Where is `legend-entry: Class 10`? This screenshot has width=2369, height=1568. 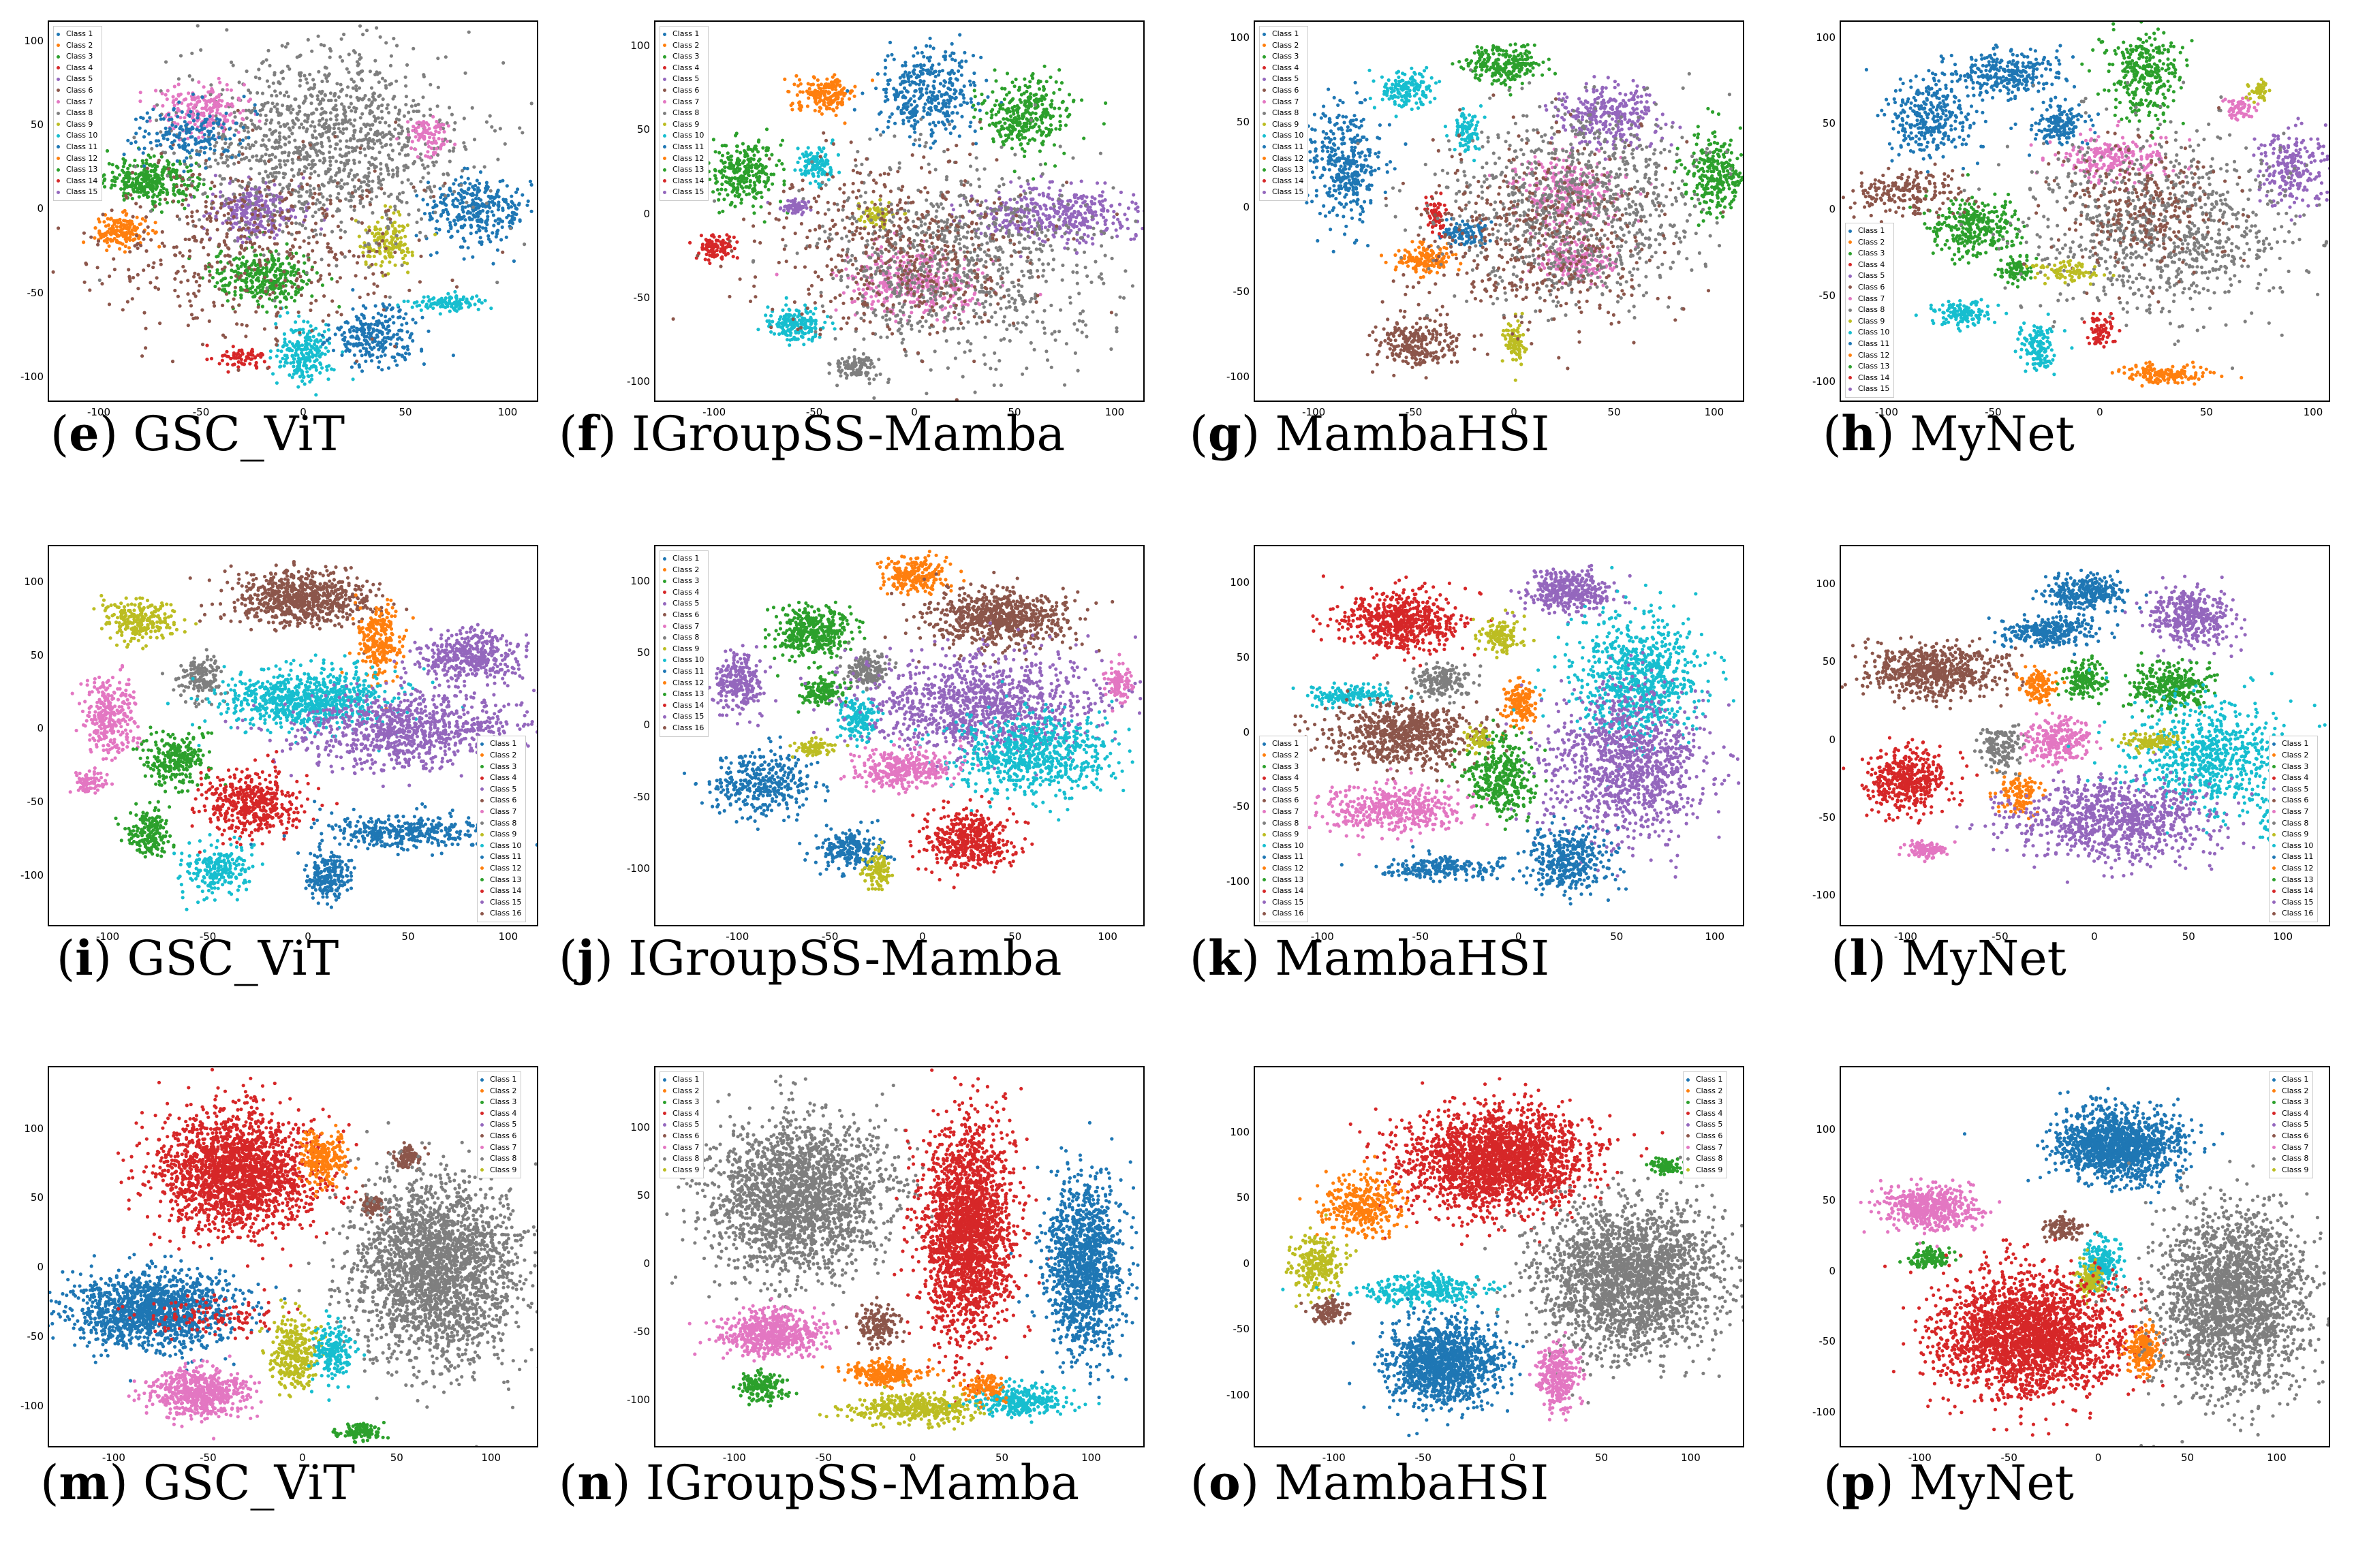
legend-entry: Class 10 is located at coordinates (77, 136).